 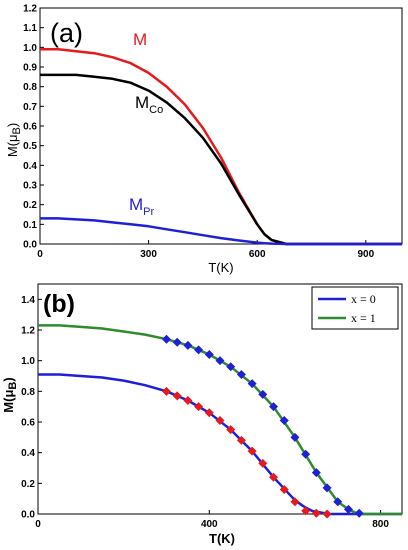 What do you see at coordinates (140, 39) in the screenshot?
I see `series-label-m: M` at bounding box center [140, 39].